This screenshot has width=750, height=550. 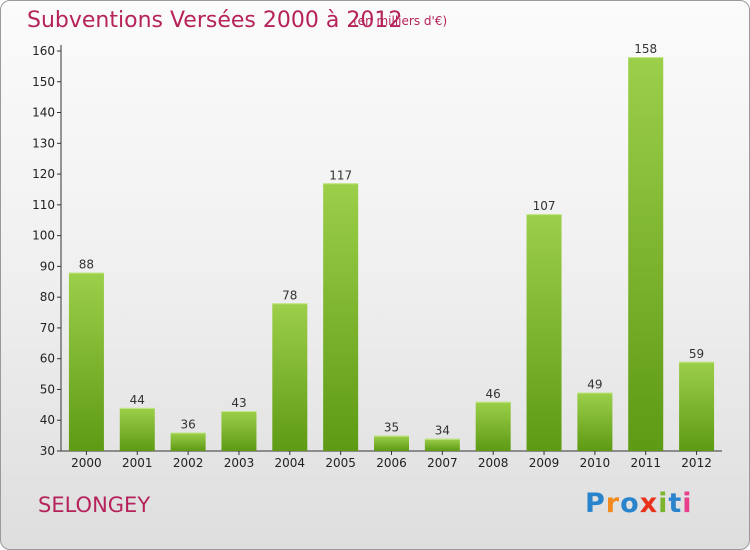 What do you see at coordinates (43, 174) in the screenshot?
I see `y-tick-label: 120` at bounding box center [43, 174].